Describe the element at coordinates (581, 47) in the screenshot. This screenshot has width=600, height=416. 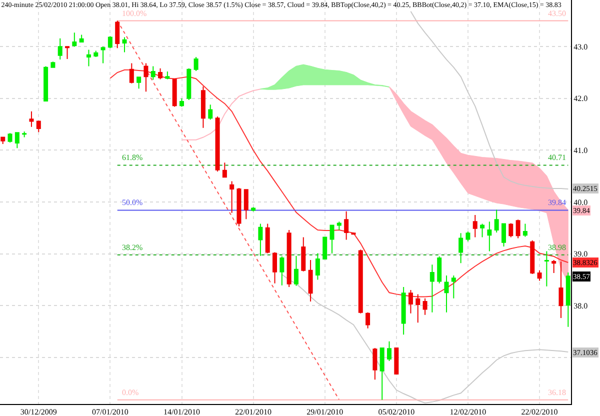
I see `y-tick-label: 43.0` at that location.